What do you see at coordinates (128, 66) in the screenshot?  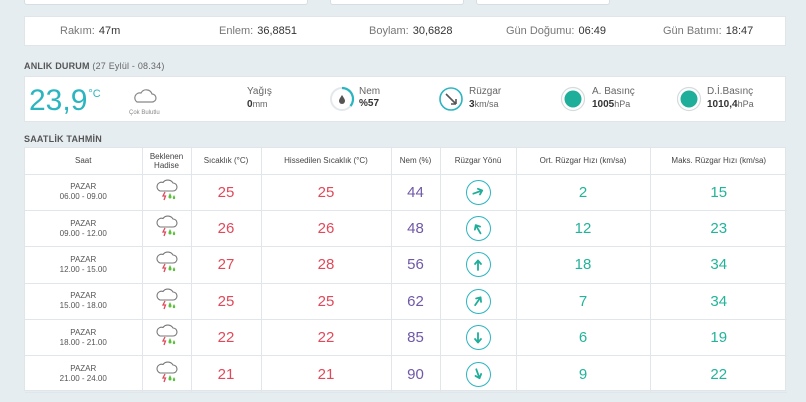 I see `current-timestamp: (27 Eylül - 08.34)` at bounding box center [128, 66].